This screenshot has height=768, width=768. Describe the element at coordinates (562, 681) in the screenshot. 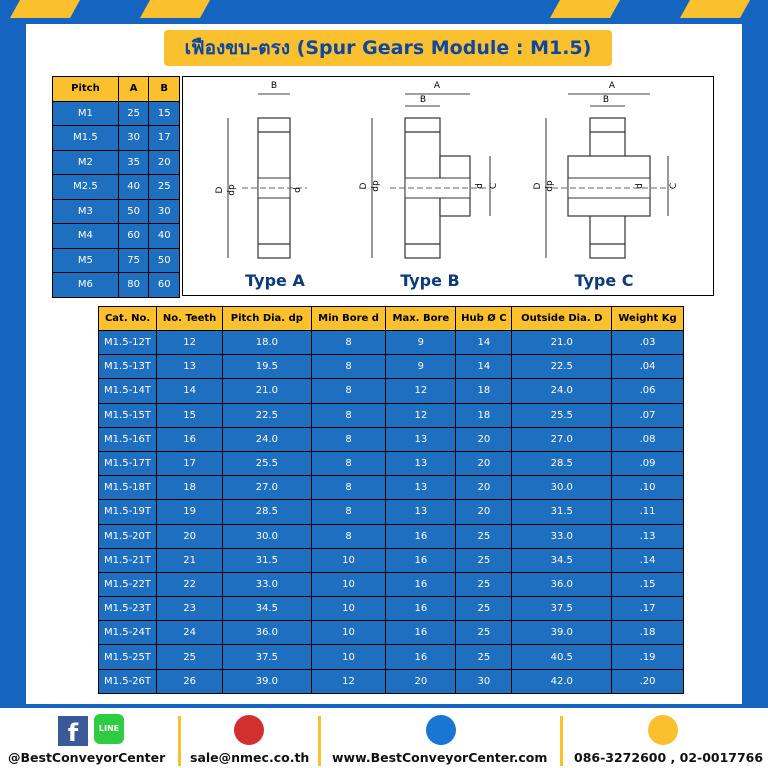

I see `cell: 42.0` at that location.